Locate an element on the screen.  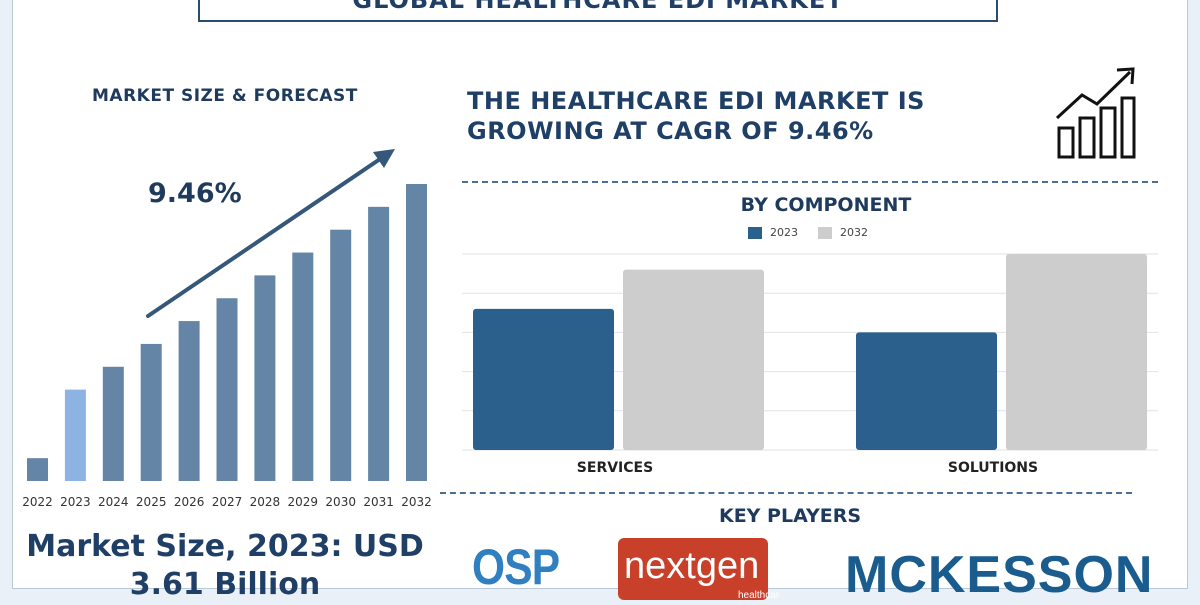
component-bar-services-2023 is located at coordinates (543, 379).